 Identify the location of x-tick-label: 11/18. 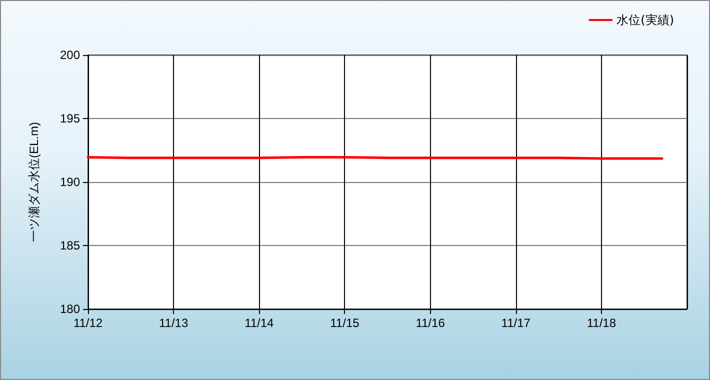
(601, 323).